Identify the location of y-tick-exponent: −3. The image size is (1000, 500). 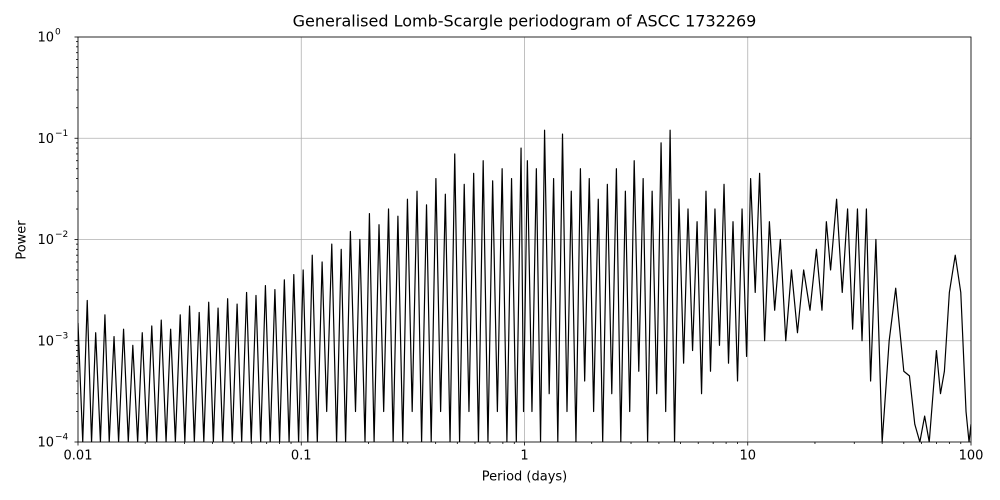
(61, 336).